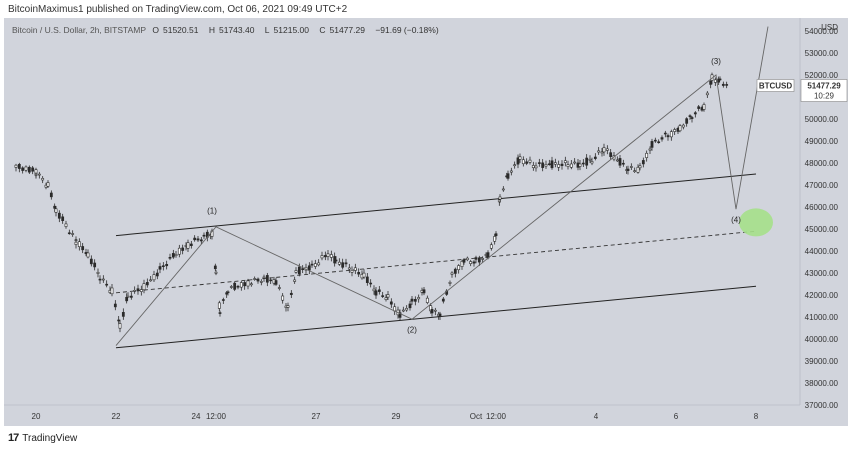  I want to click on ticker-text: BTCUSD, so click(776, 85).